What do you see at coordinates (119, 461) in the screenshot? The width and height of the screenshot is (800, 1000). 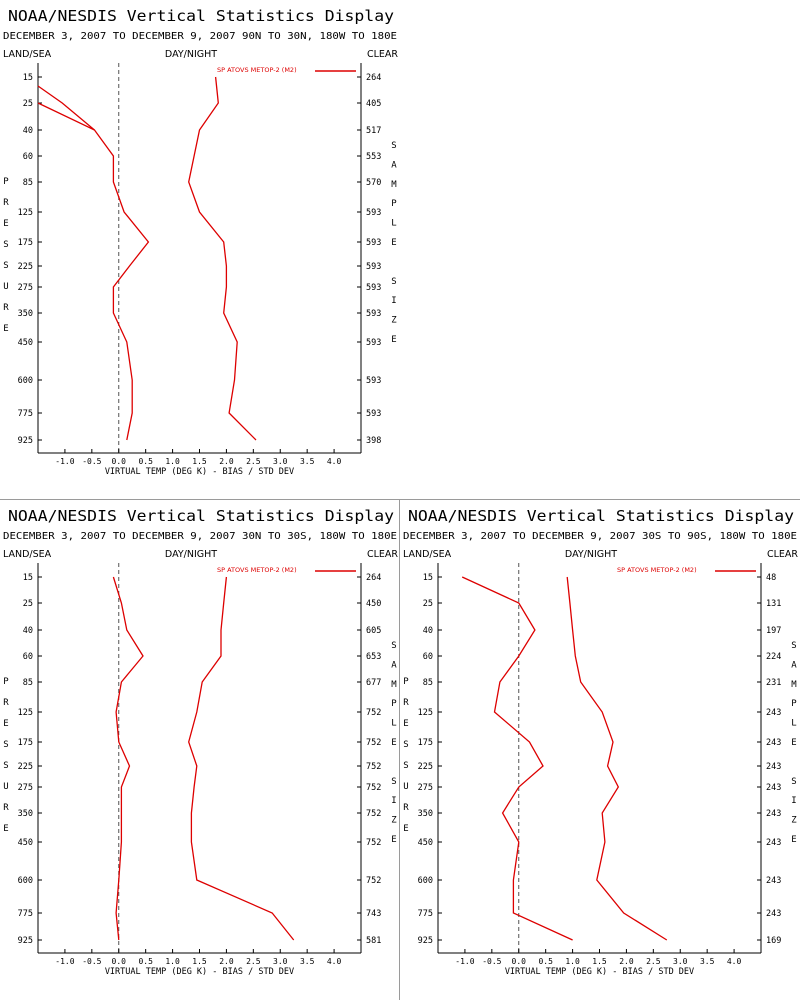 I see `x-tick-label: 0.0` at bounding box center [119, 461].